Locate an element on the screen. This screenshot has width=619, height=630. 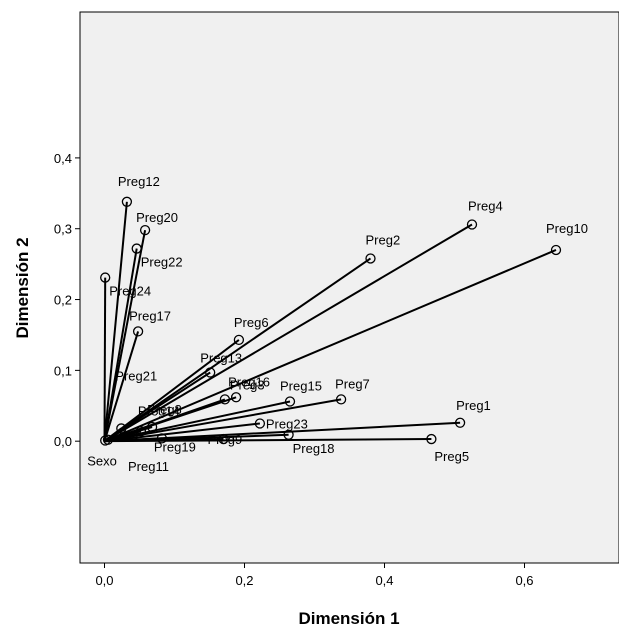
point-label-preg4: Preg4 is located at coordinates (485, 205).